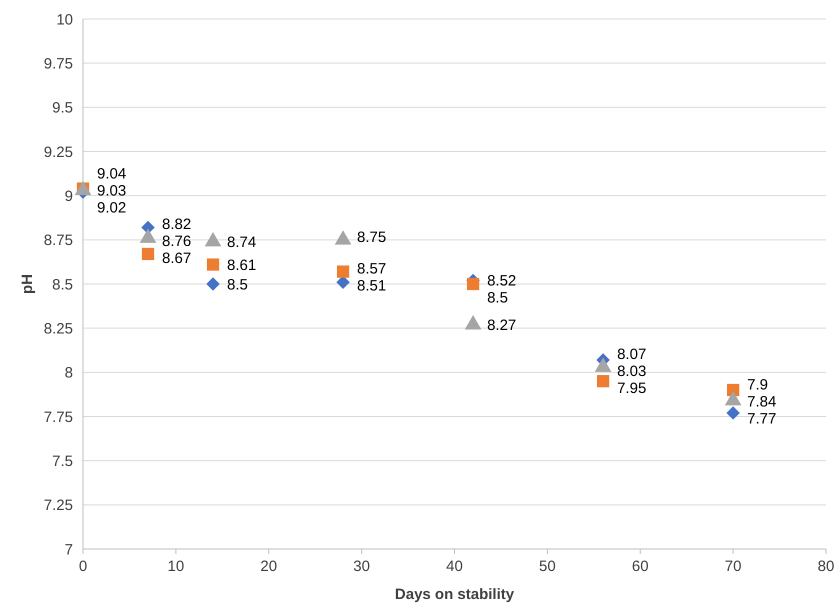 Image resolution: width=838 pixels, height=609 pixels. I want to click on data-label: 9.02, so click(111, 208).